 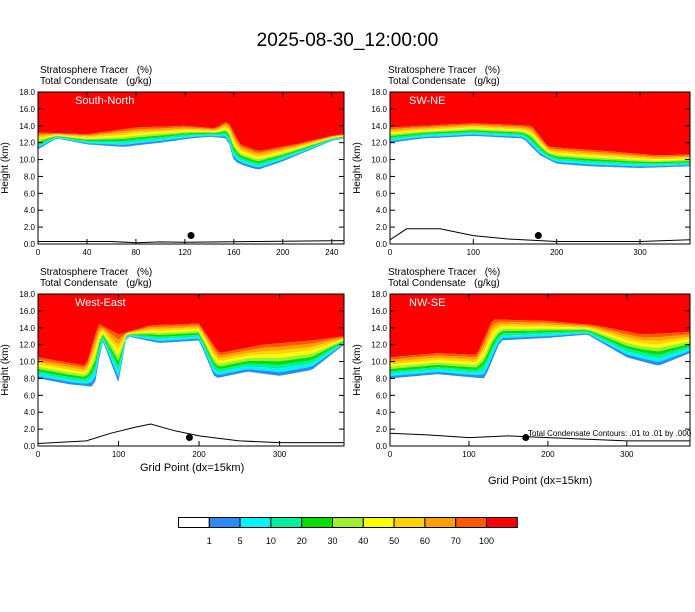 I want to click on x-axis-label: Grid Point (dx=15km), so click(x=192, y=468).